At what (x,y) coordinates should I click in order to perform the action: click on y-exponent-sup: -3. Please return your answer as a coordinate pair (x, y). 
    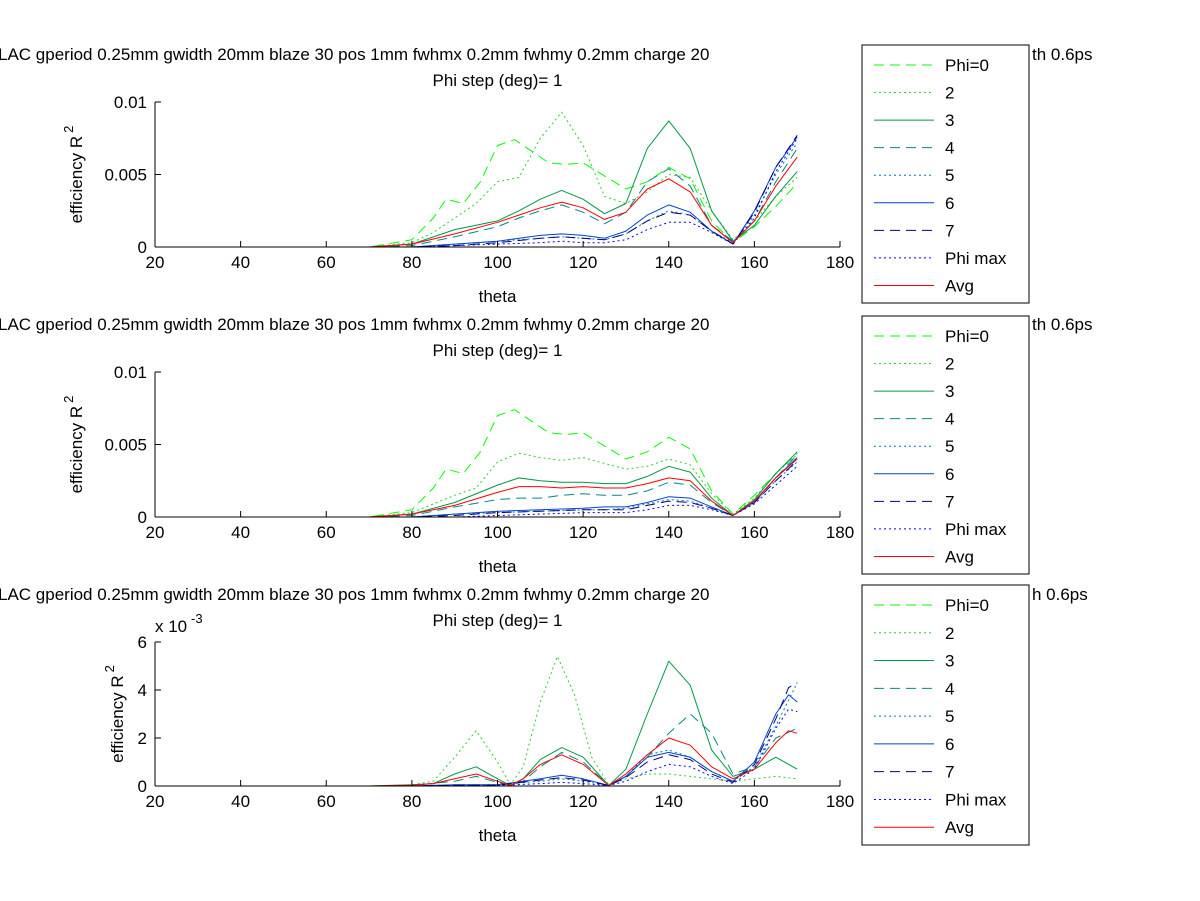
    Looking at the image, I should click on (197, 618).